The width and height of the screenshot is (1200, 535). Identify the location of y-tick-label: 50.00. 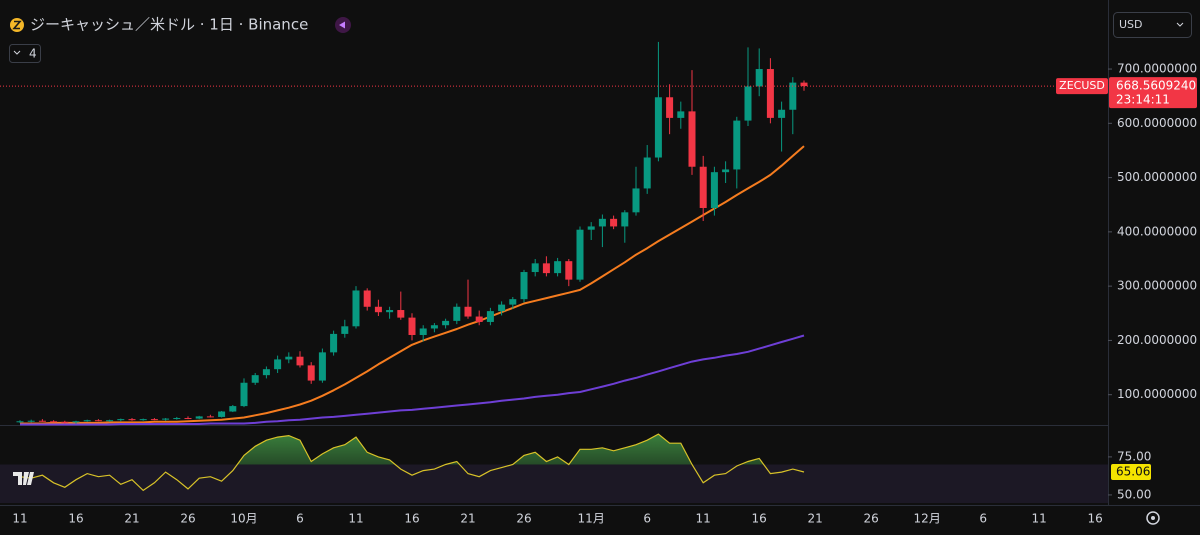
(1134, 494).